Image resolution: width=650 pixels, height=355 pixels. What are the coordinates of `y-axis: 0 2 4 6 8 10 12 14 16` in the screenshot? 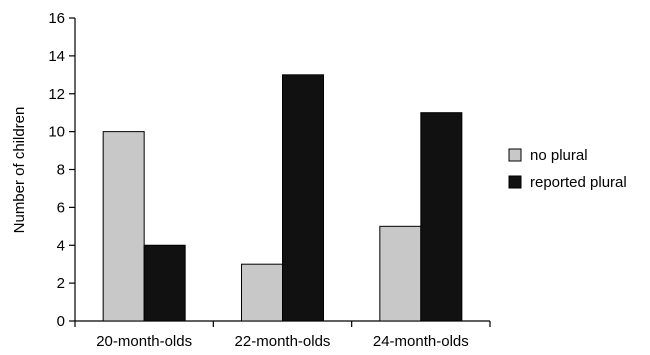 It's located at (62, 170).